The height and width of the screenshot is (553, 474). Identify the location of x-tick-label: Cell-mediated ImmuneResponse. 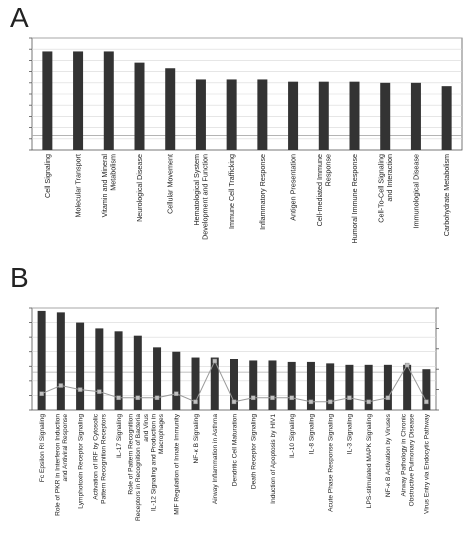
(324, 190).